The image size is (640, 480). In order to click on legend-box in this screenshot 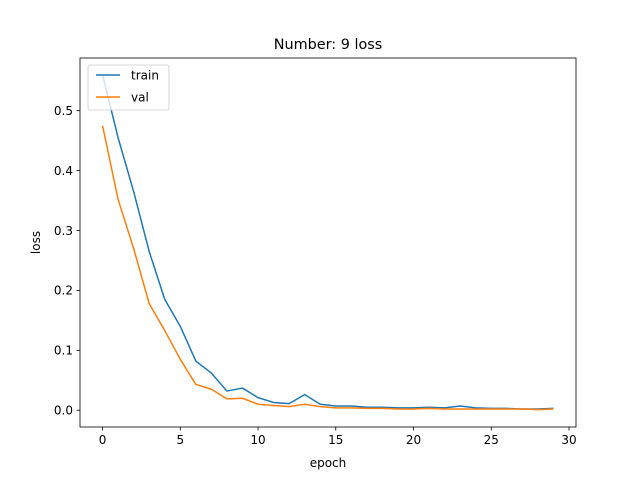, I will do `click(128, 87)`.